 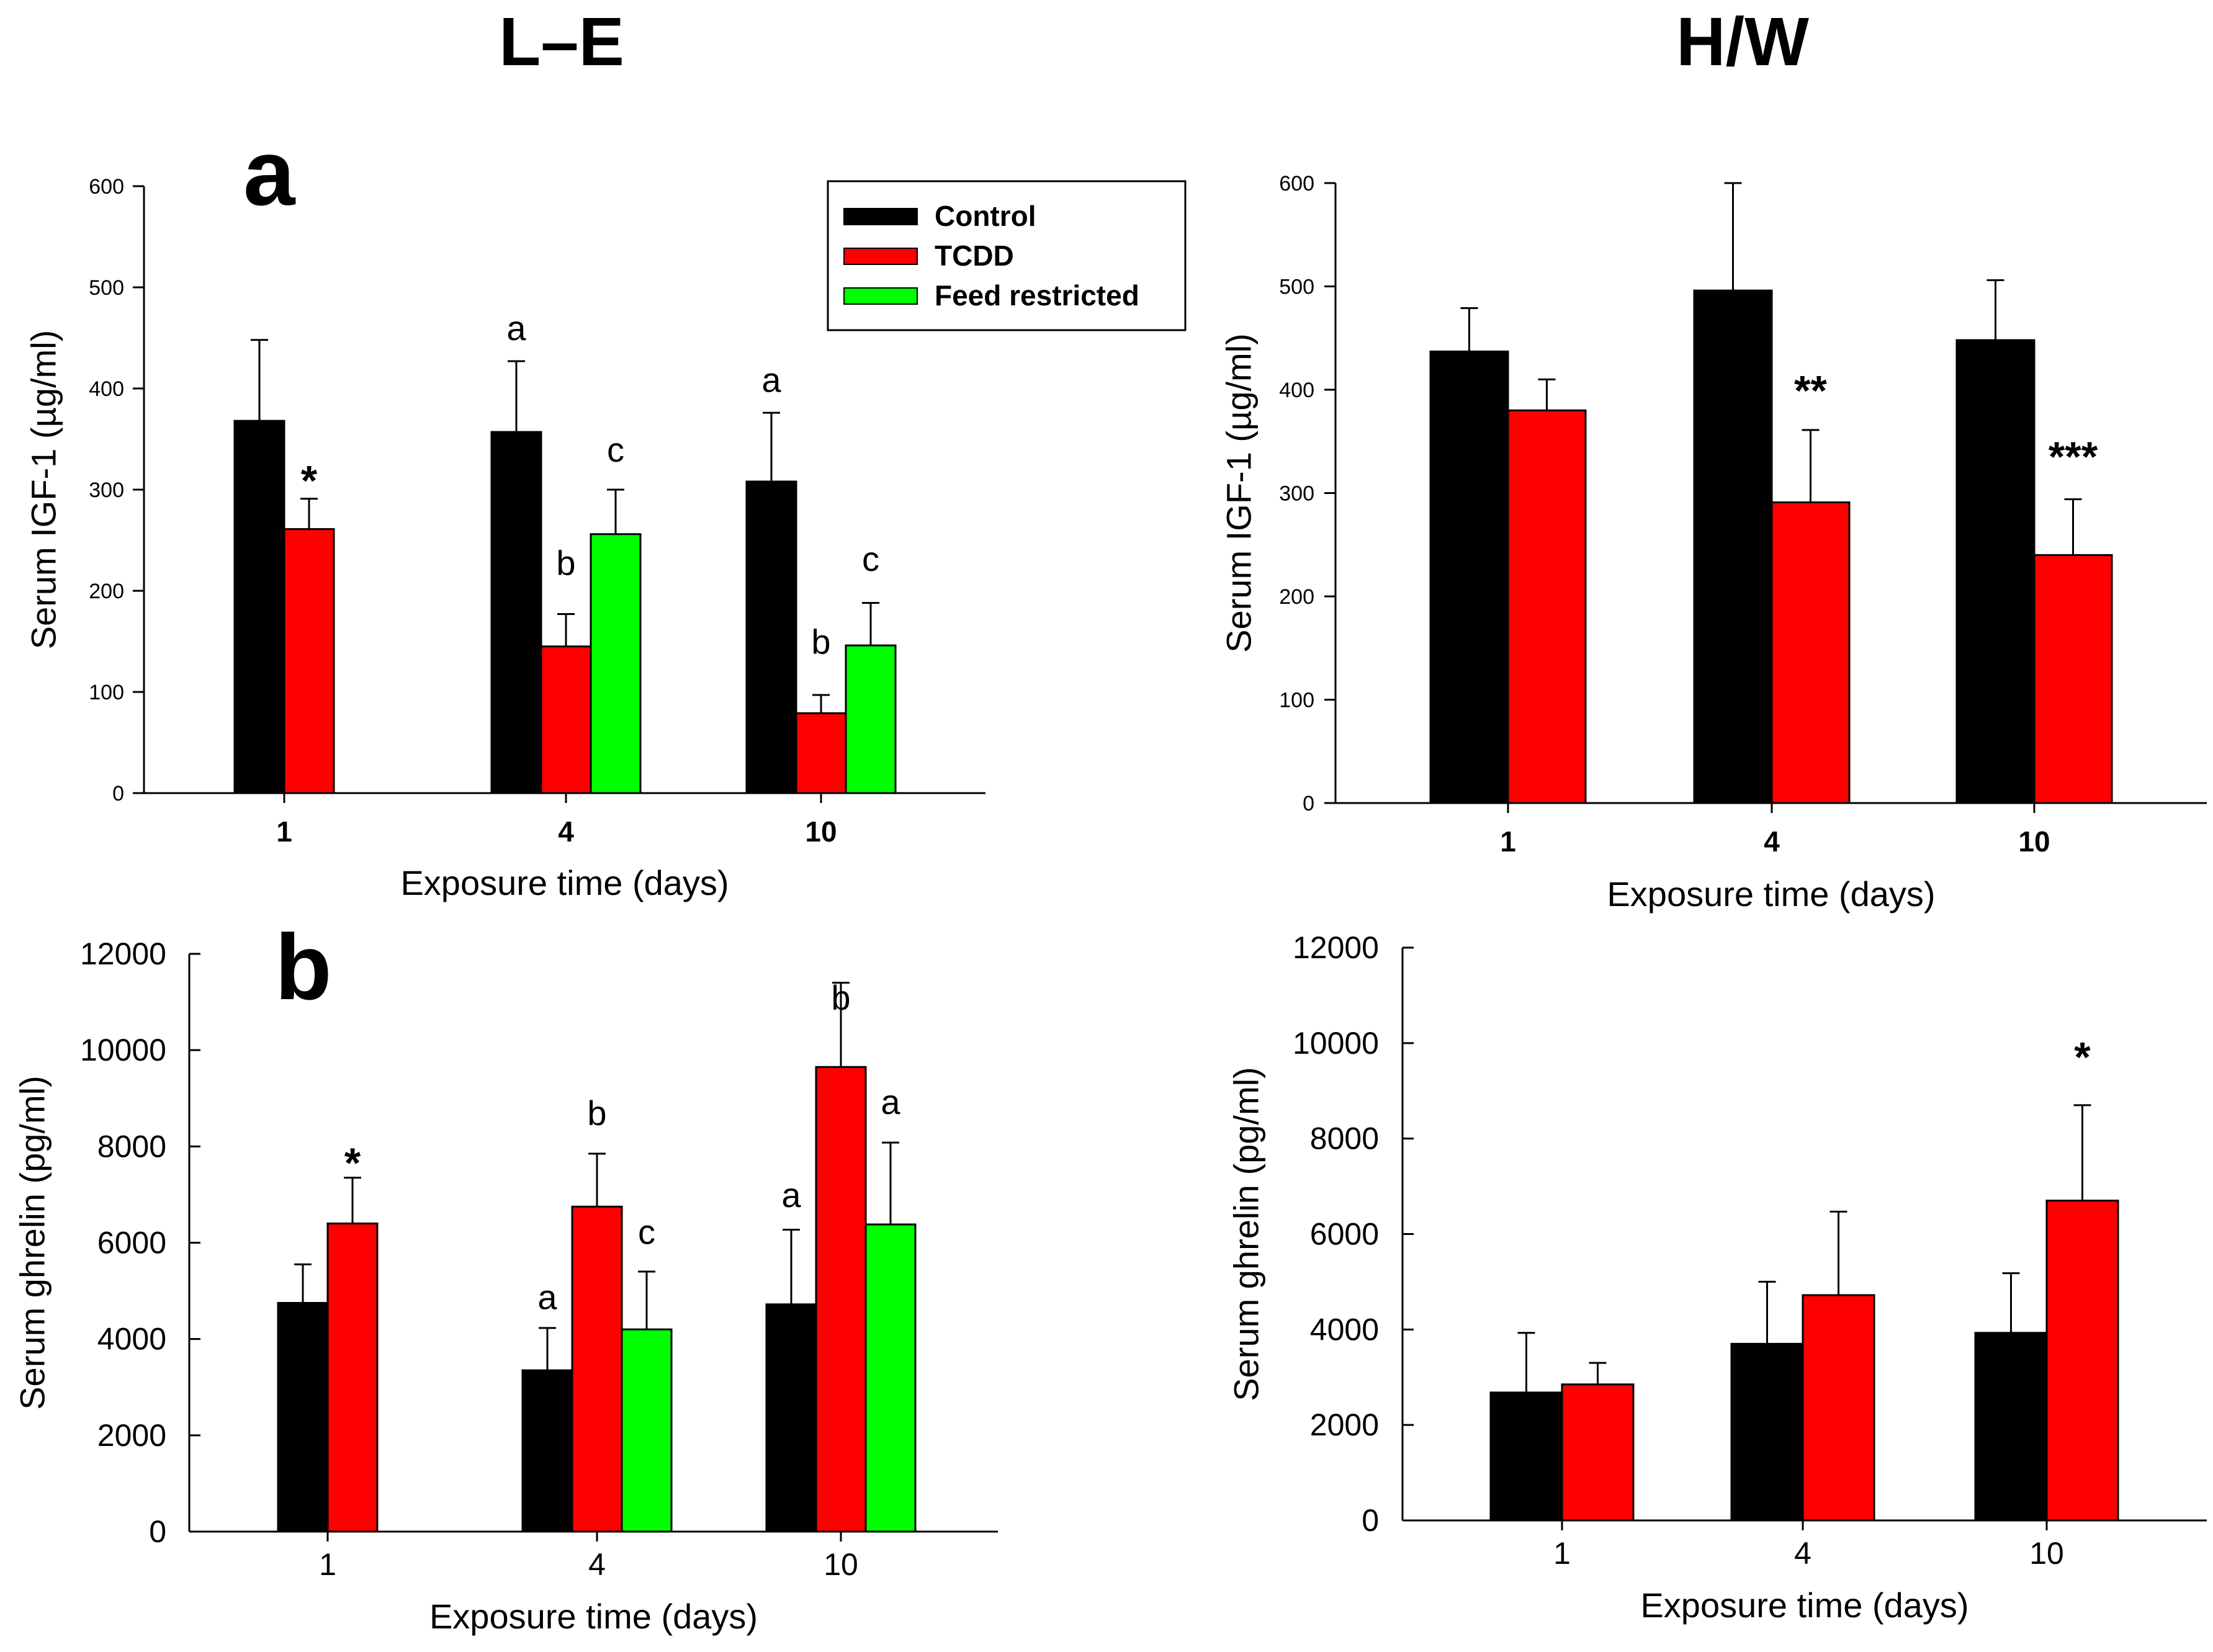 I want to click on legend-swatch-control, so click(x=880, y=216).